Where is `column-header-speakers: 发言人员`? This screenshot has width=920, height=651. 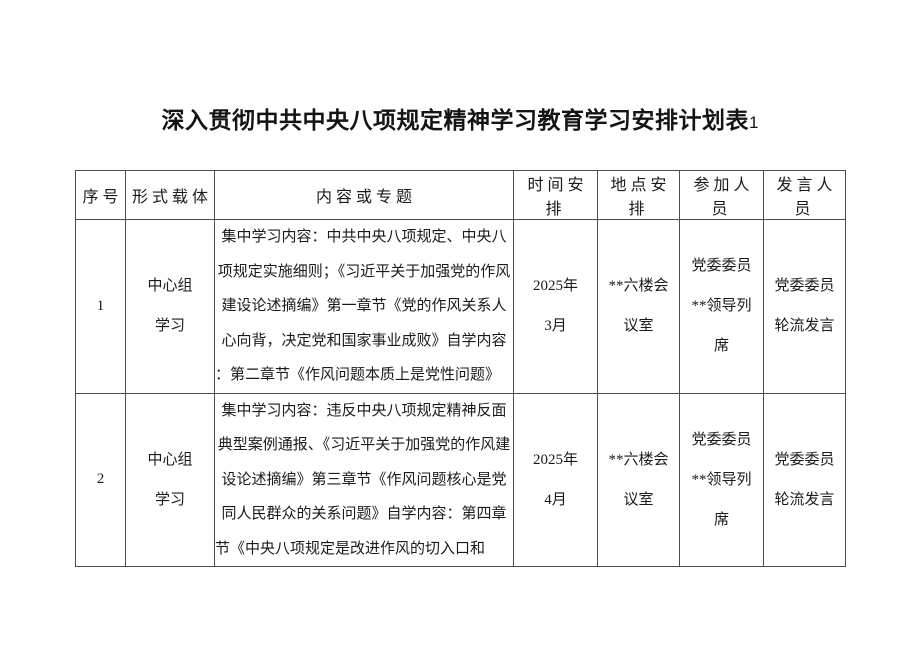
column-header-speakers: 发言人员 is located at coordinates (804, 195).